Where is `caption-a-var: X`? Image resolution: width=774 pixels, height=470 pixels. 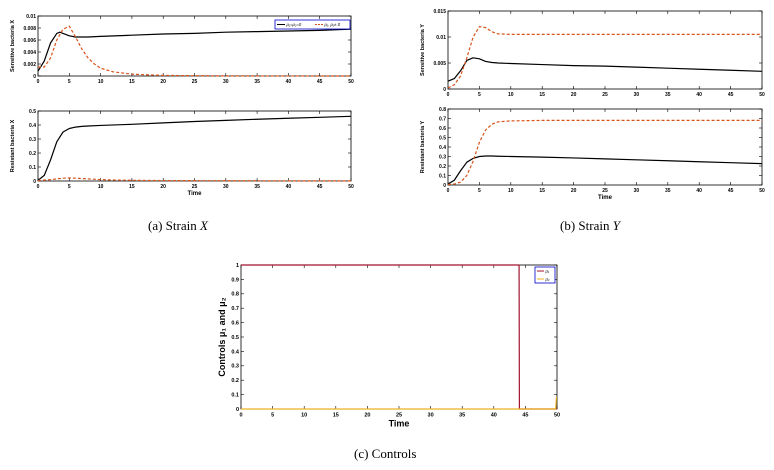 caption-a-var: X is located at coordinates (203, 225).